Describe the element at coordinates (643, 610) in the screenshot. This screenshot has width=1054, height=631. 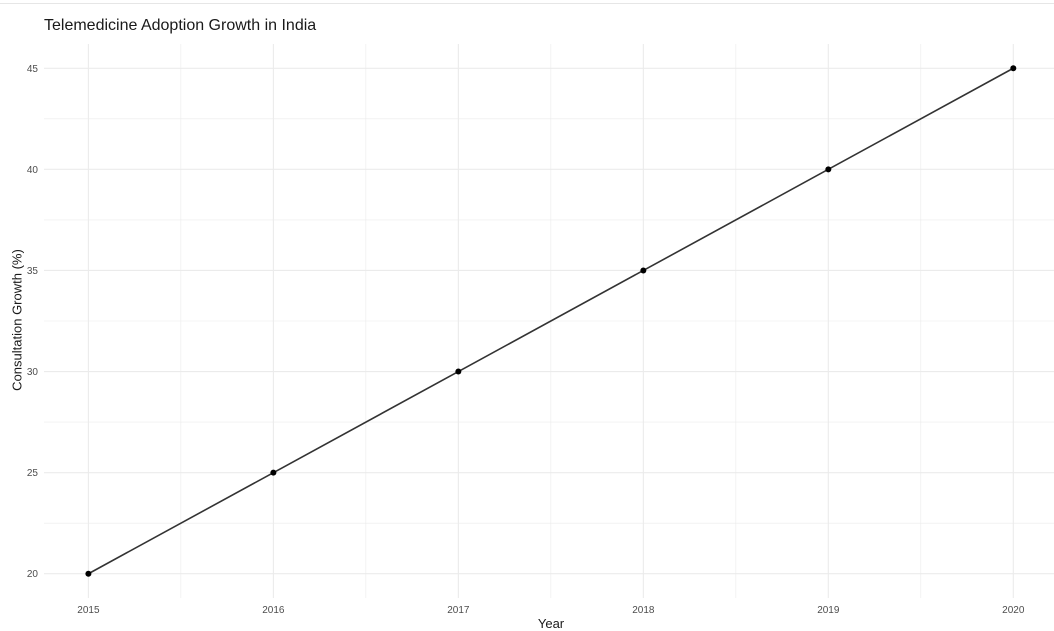
I see `x-tick-label: 2018` at that location.